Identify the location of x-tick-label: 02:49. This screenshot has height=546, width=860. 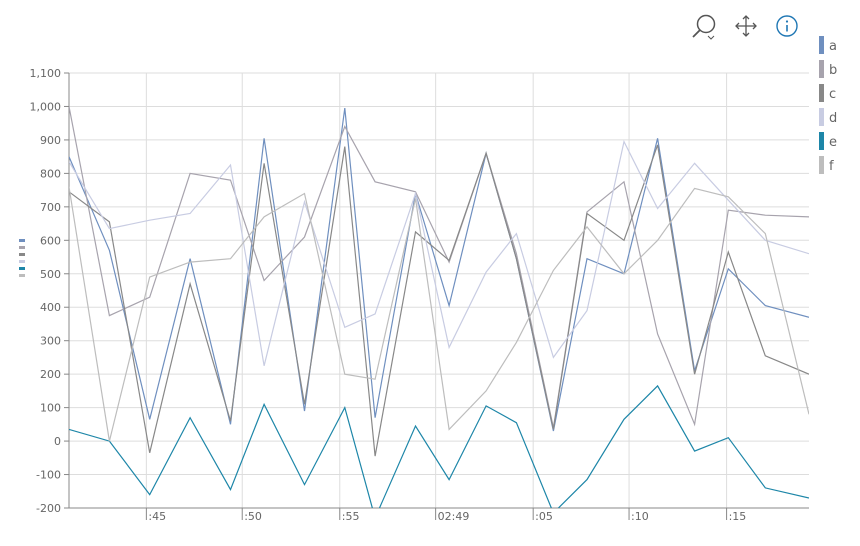
(454, 516).